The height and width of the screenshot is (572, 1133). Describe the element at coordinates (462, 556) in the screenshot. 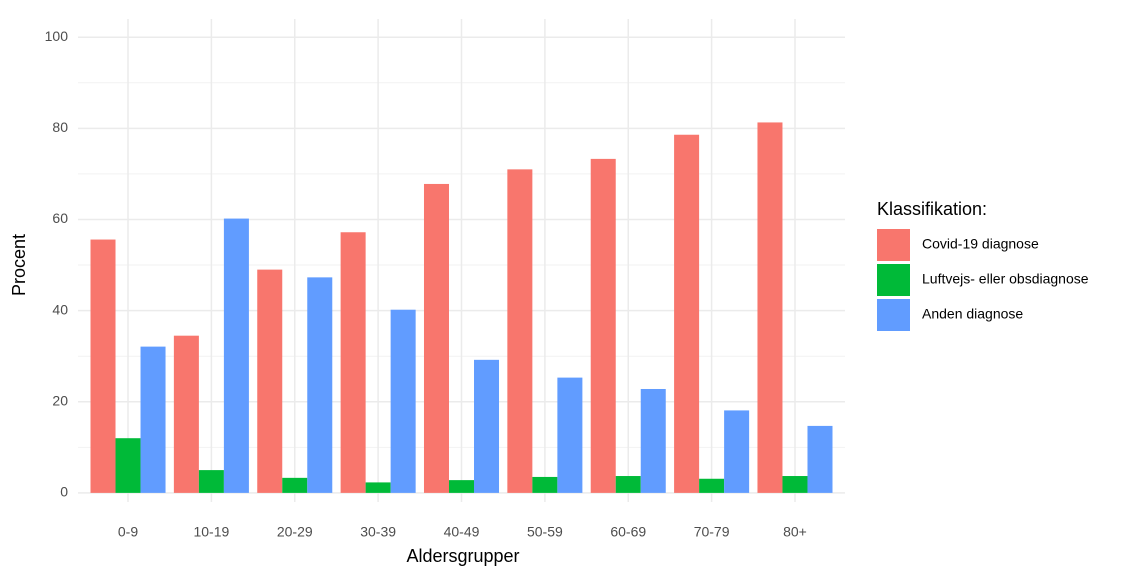

I see `x-axis-label: Aldersgrupper` at that location.